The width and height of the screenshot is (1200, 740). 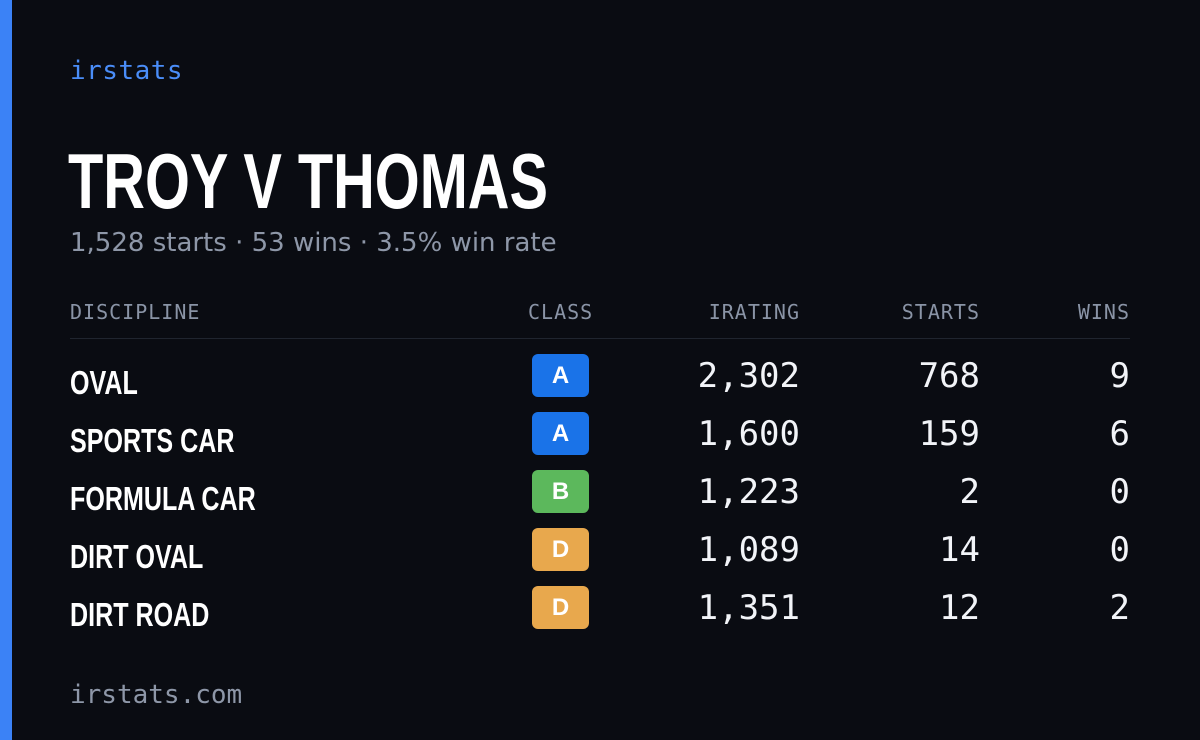 What do you see at coordinates (156, 695) in the screenshot?
I see `footer-url: irstats.com` at bounding box center [156, 695].